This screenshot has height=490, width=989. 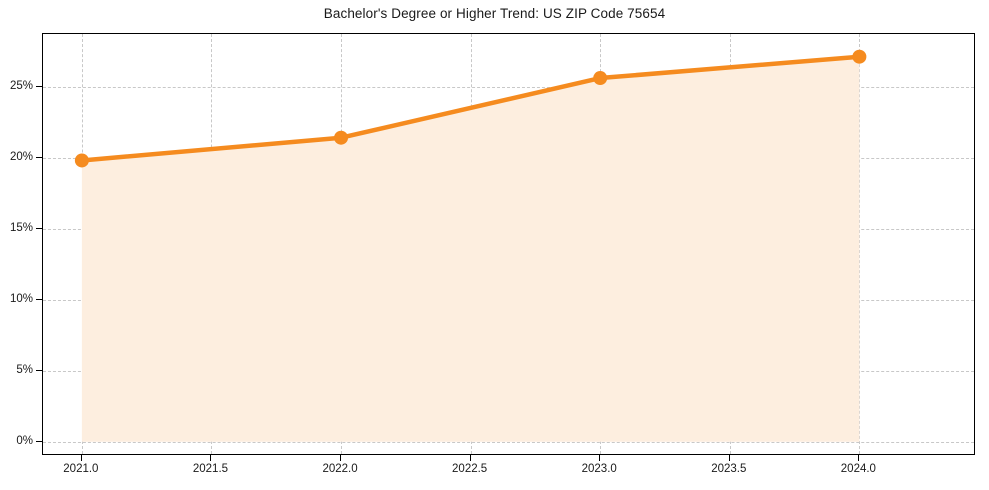 What do you see at coordinates (24, 369) in the screenshot?
I see `y-tick-label-1: 5%` at bounding box center [24, 369].